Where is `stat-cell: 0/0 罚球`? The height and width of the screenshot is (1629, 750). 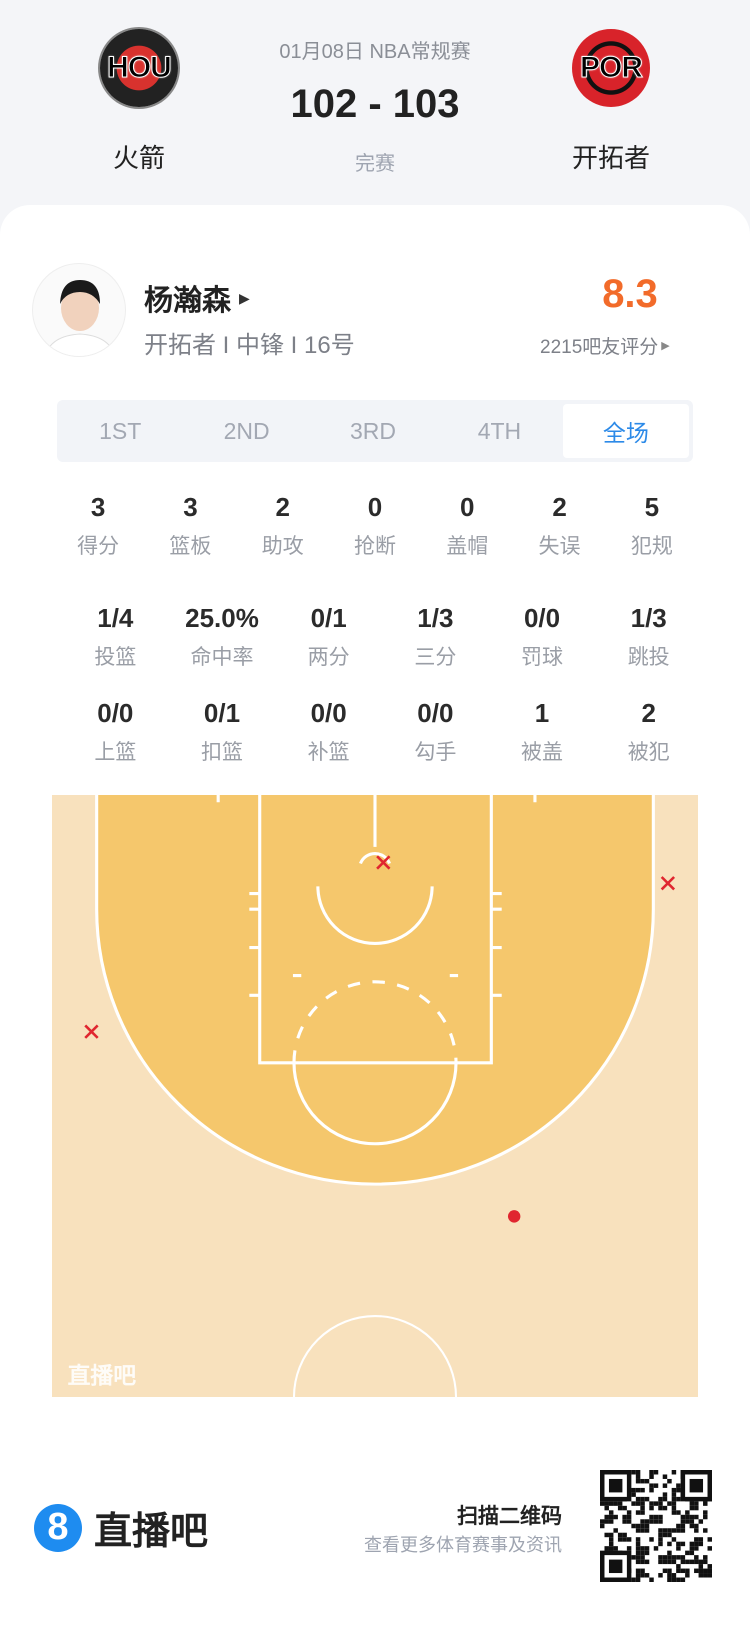 stat-cell: 0/0 罚球 is located at coordinates (542, 637).